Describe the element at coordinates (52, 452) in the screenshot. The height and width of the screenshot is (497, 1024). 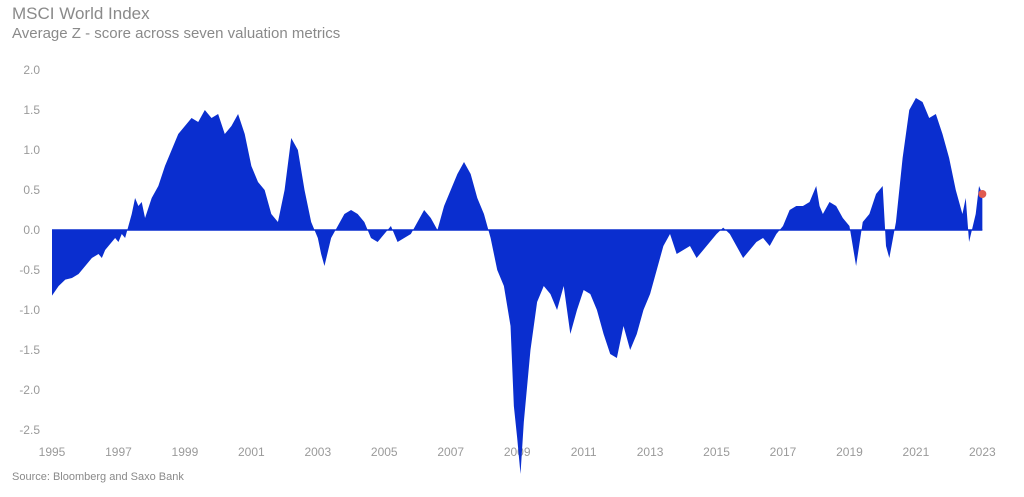
I see `x-tick-label: 1995` at that location.